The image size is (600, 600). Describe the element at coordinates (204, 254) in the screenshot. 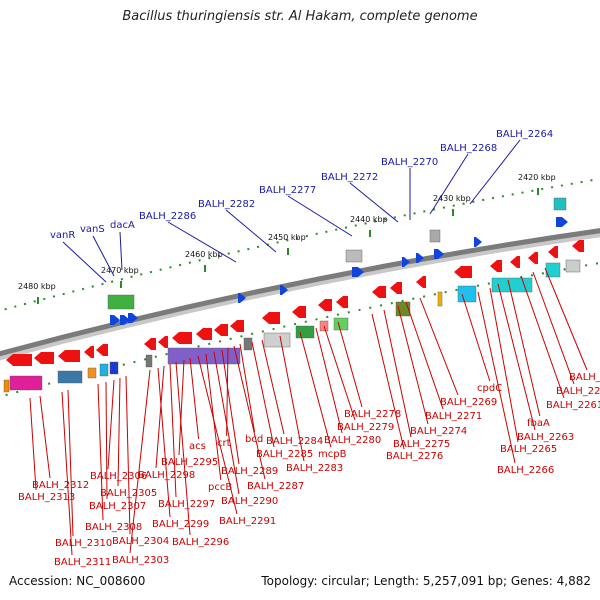

I see `kbp-label-2460-kbp: 2460 kbp` at that location.